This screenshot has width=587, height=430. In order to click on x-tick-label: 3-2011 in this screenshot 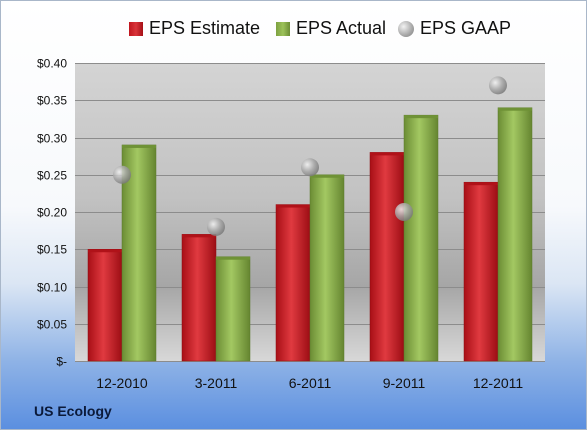, I will do `click(216, 383)`.